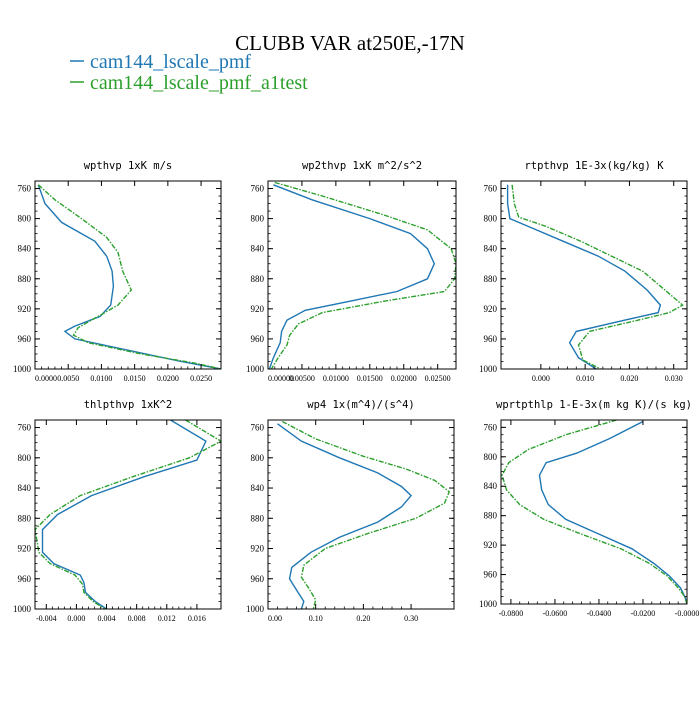  What do you see at coordinates (168, 378) in the screenshot?
I see `x-tick-label: 0.0200` at bounding box center [168, 378].